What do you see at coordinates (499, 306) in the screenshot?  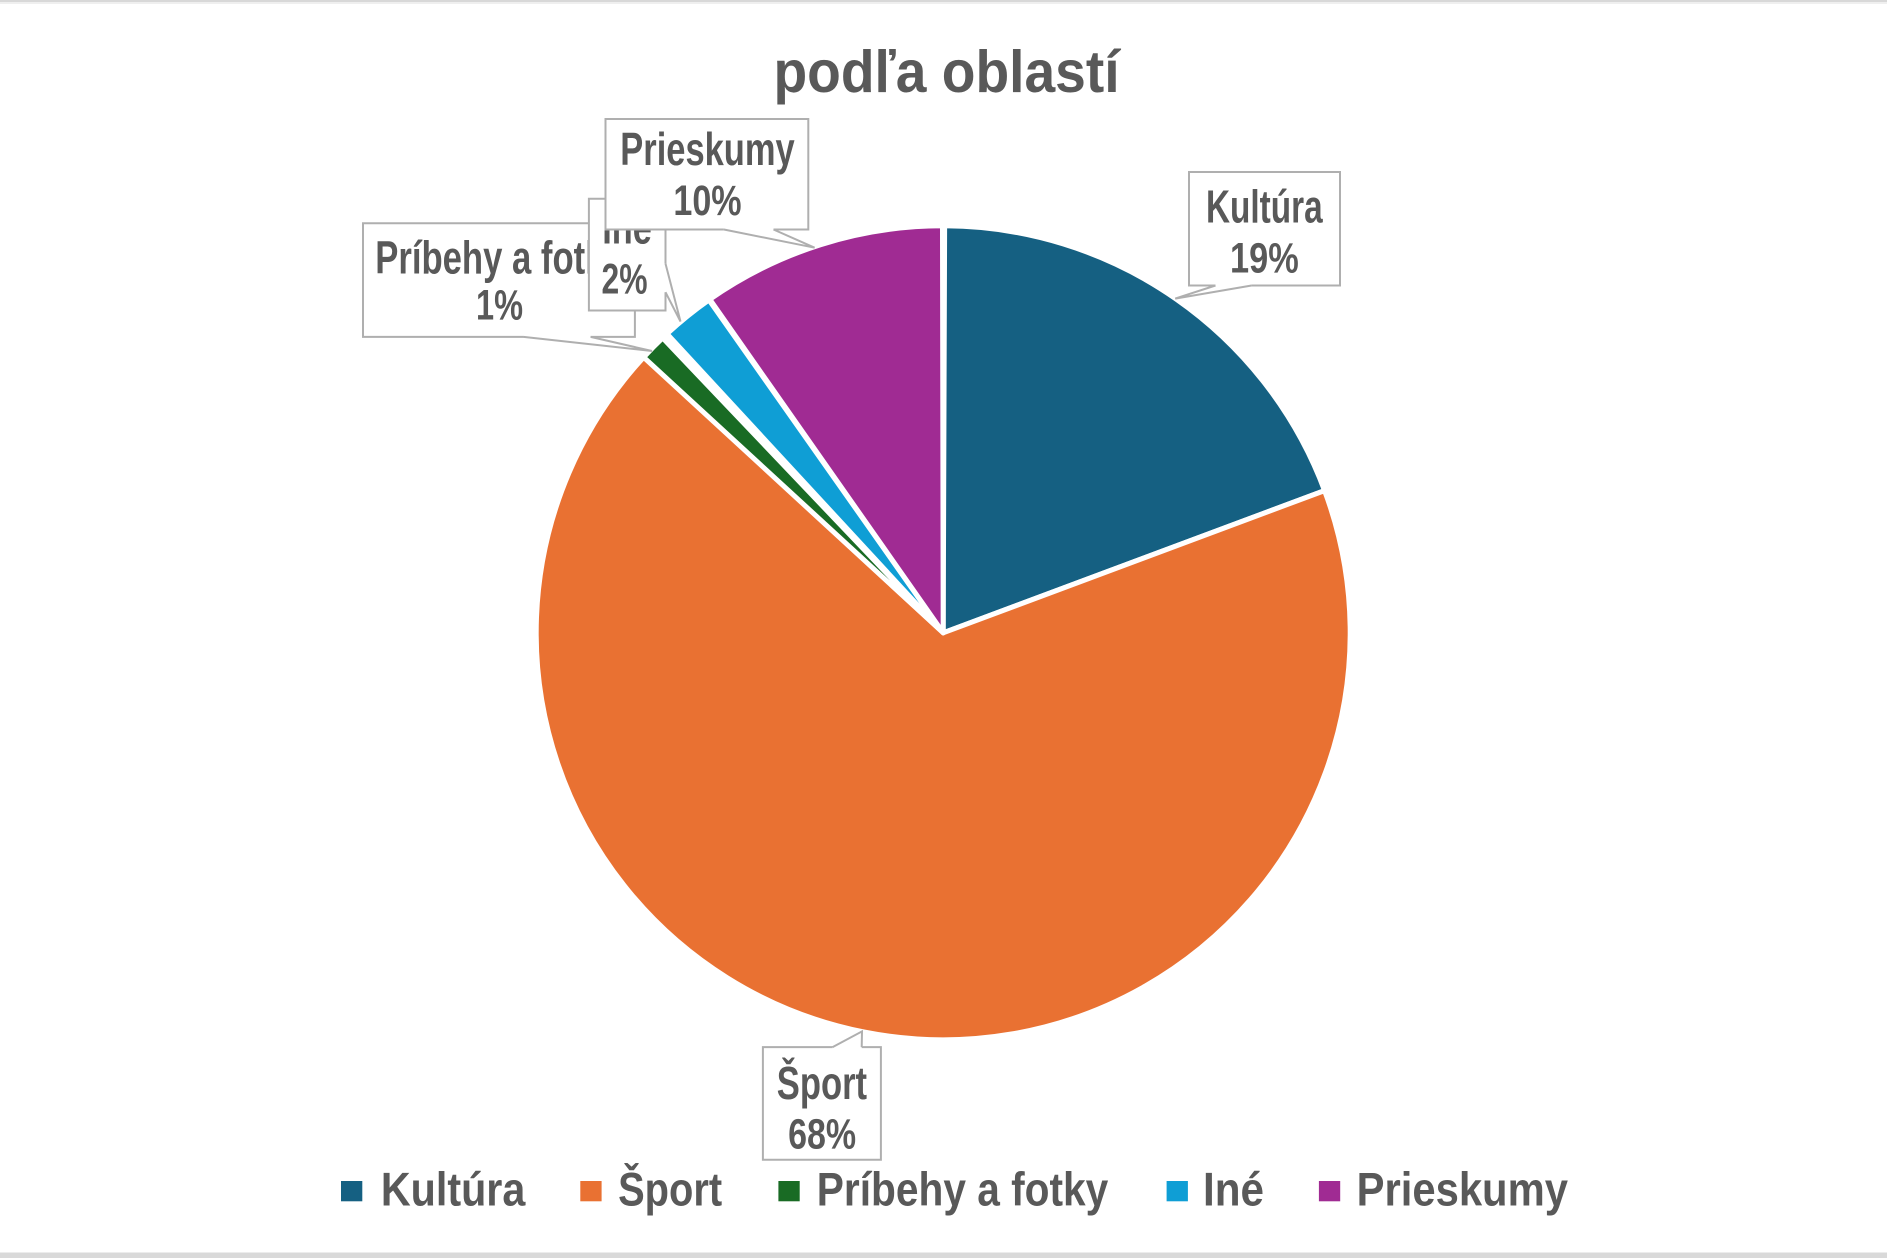 I see `svg-text: 1%` at bounding box center [499, 306].